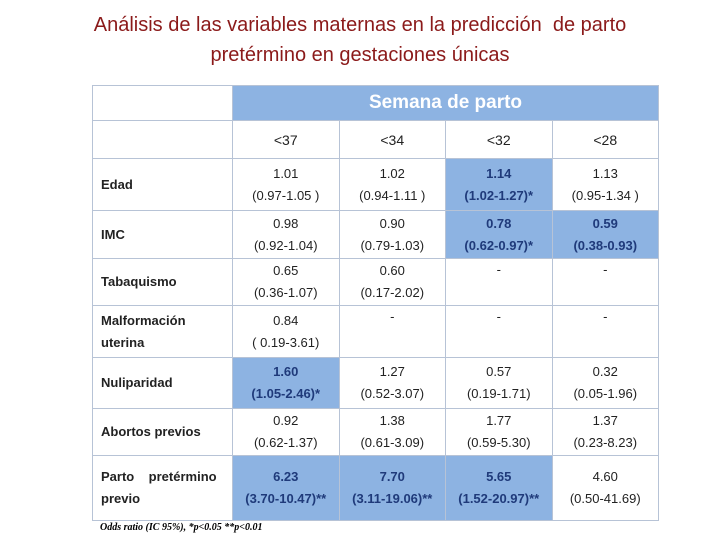  I want to click on row-label-line: uterina, so click(123, 342).